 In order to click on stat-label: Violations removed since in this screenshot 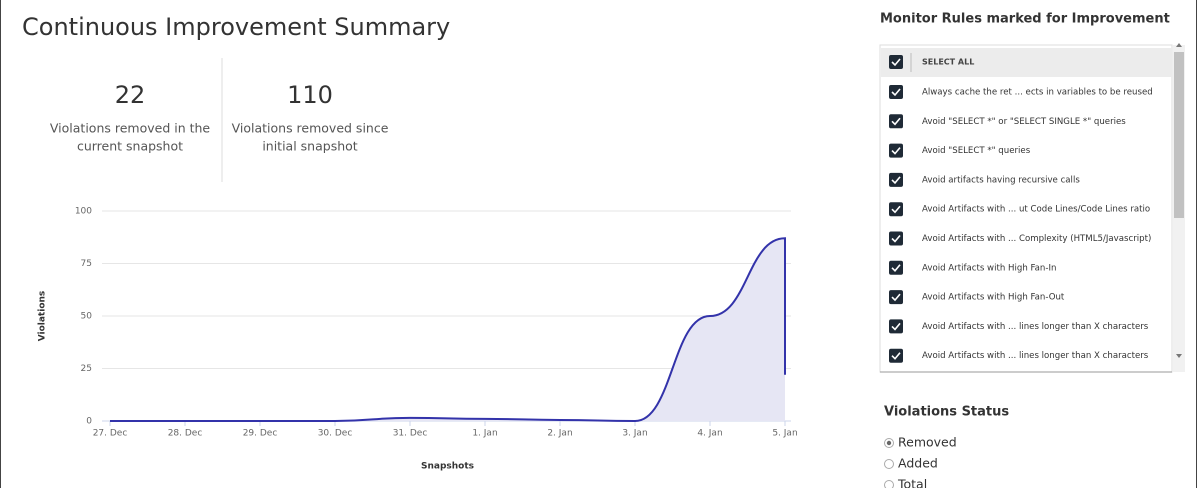, I will do `click(310, 128)`.